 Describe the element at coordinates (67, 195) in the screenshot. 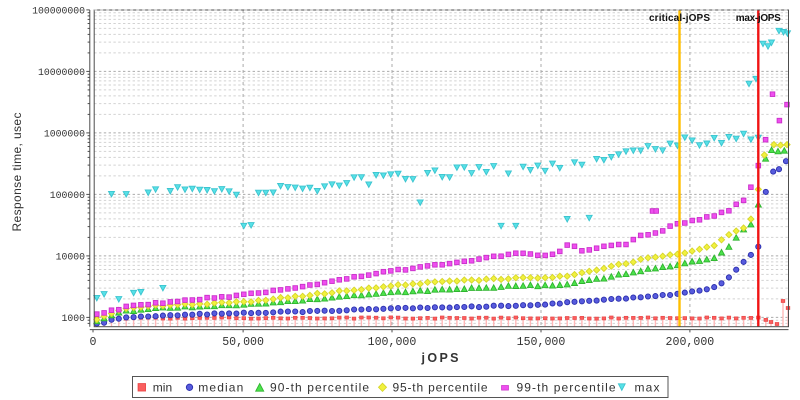

I see `svg-text: 100000` at that location.